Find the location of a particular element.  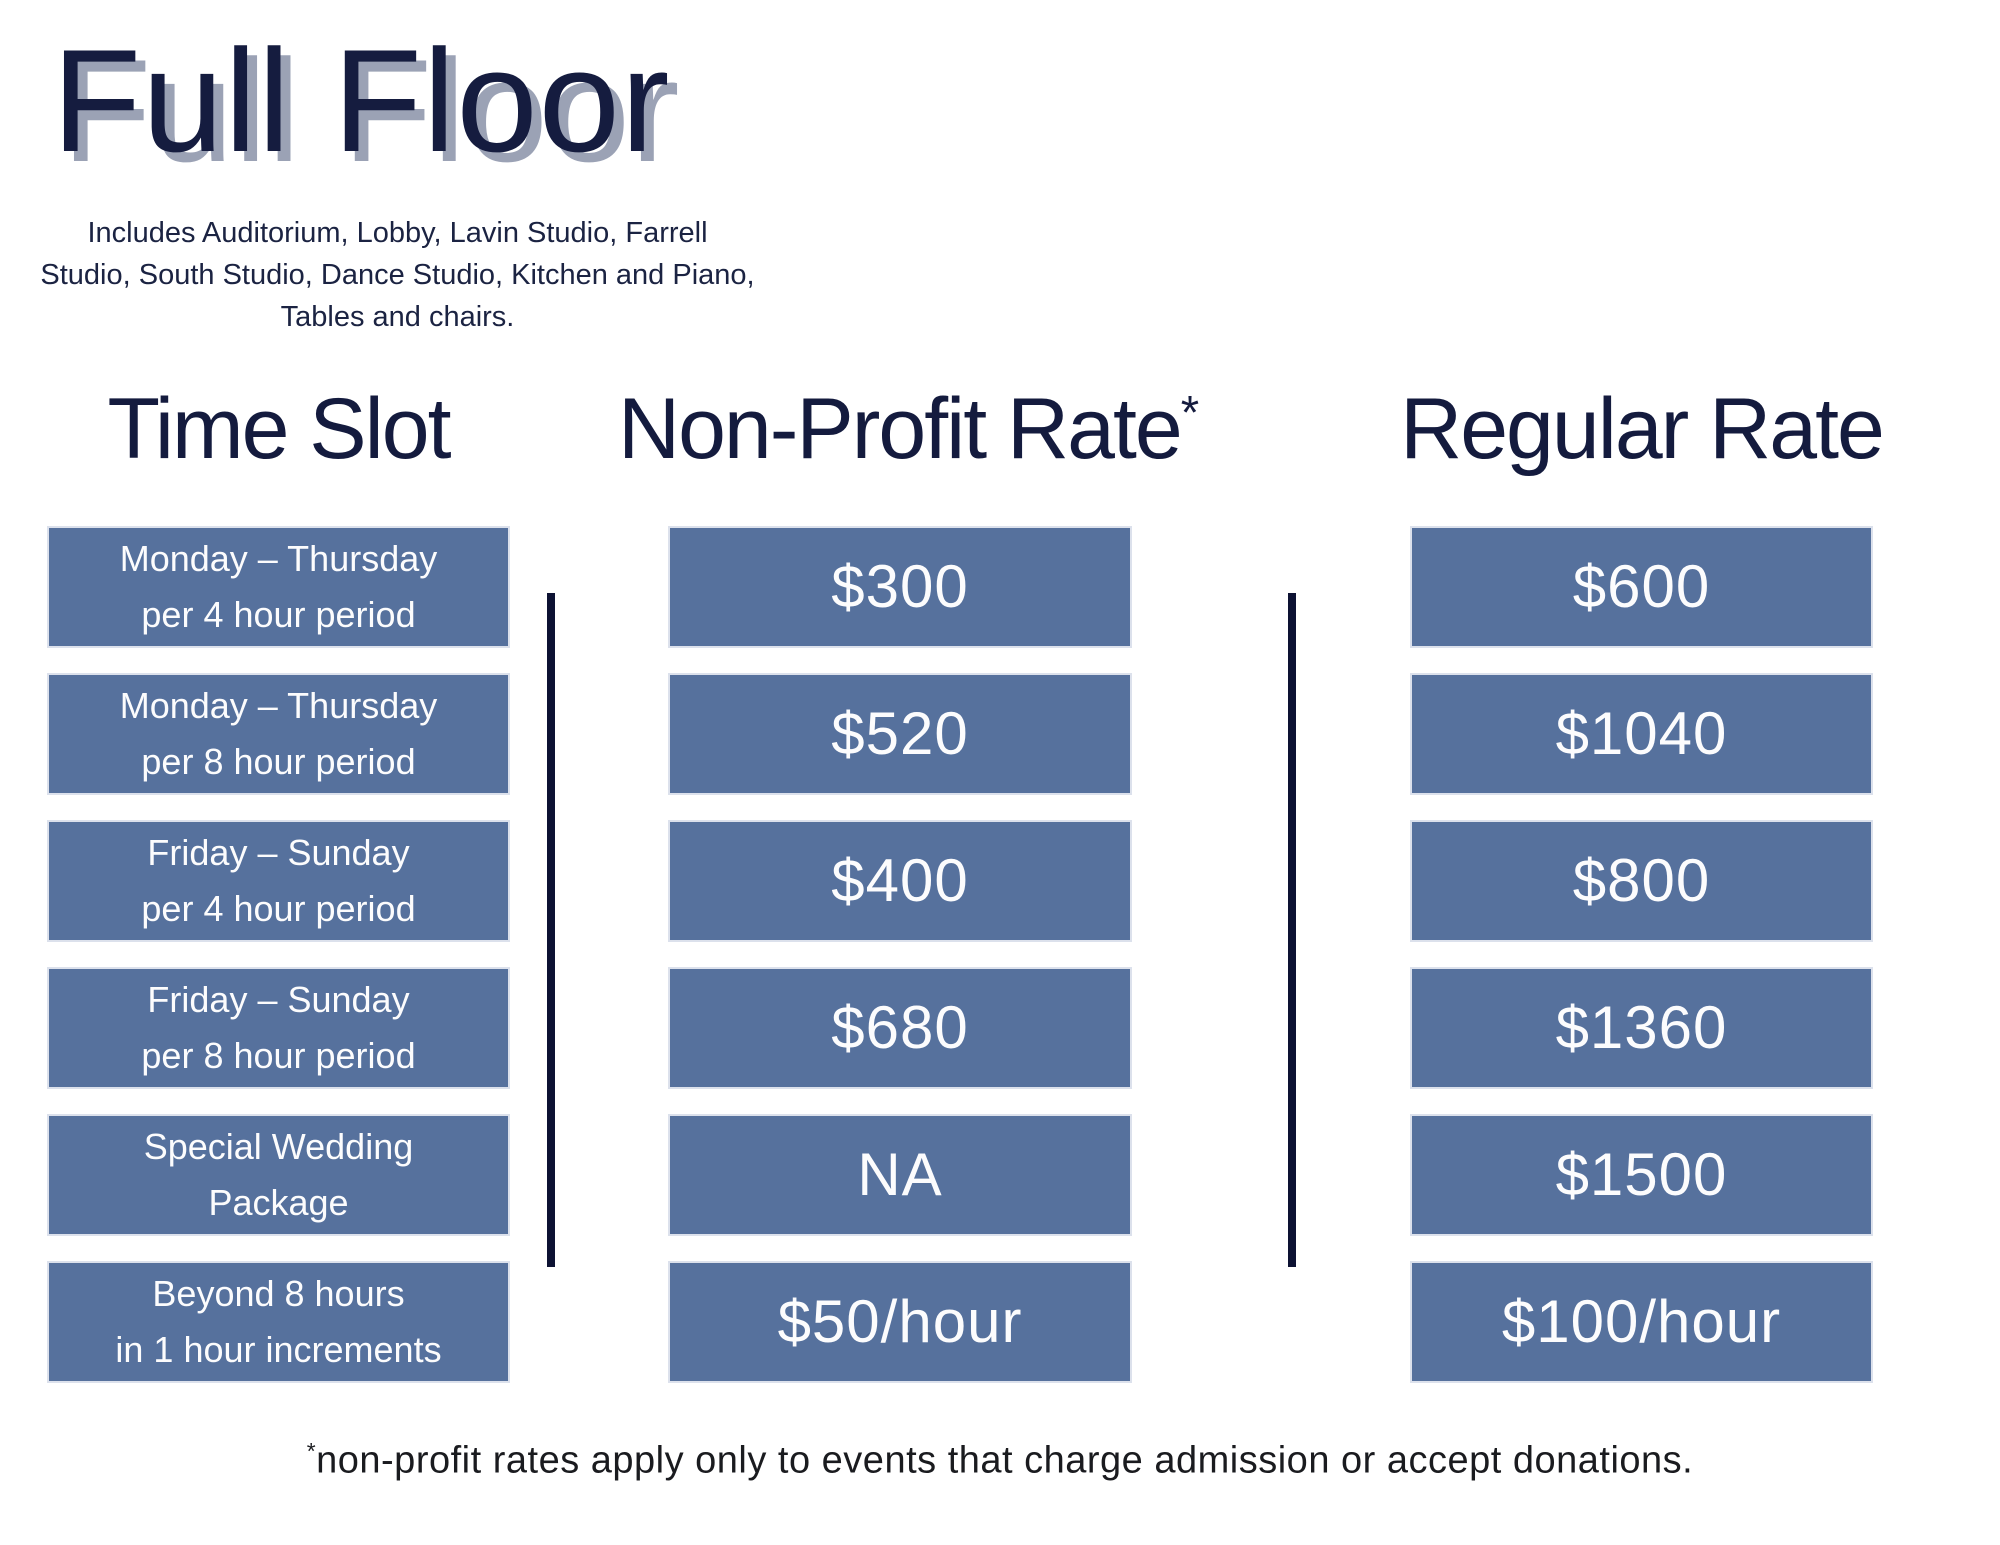

column-header-nonprofit-rate: Non-Profit Rate* is located at coordinates (908, 433).